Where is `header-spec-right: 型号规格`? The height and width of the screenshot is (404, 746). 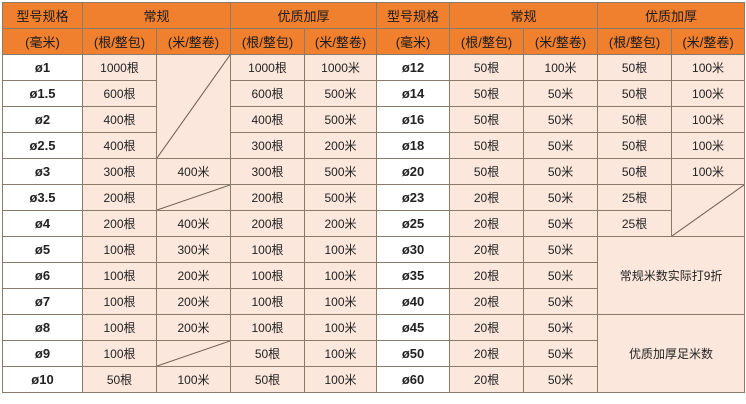
header-spec-right: 型号规格 is located at coordinates (413, 15).